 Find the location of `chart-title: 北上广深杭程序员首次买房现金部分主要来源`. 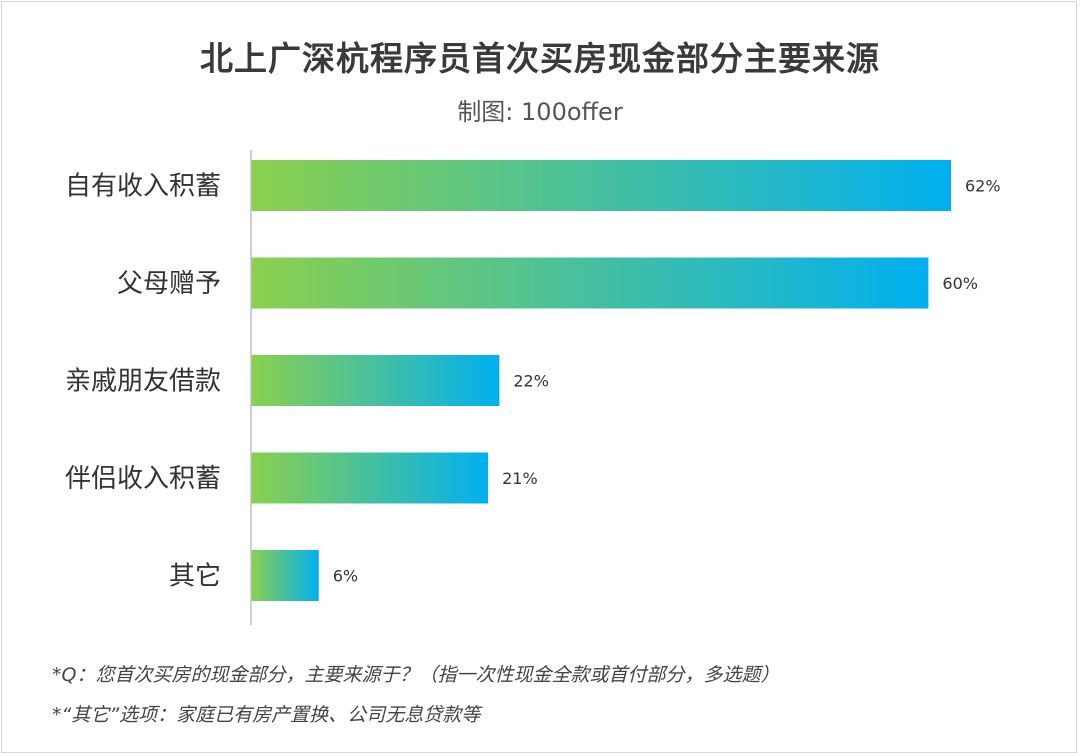

chart-title: 北上广深杭程序员首次买房现金部分主要来源 is located at coordinates (540, 58).